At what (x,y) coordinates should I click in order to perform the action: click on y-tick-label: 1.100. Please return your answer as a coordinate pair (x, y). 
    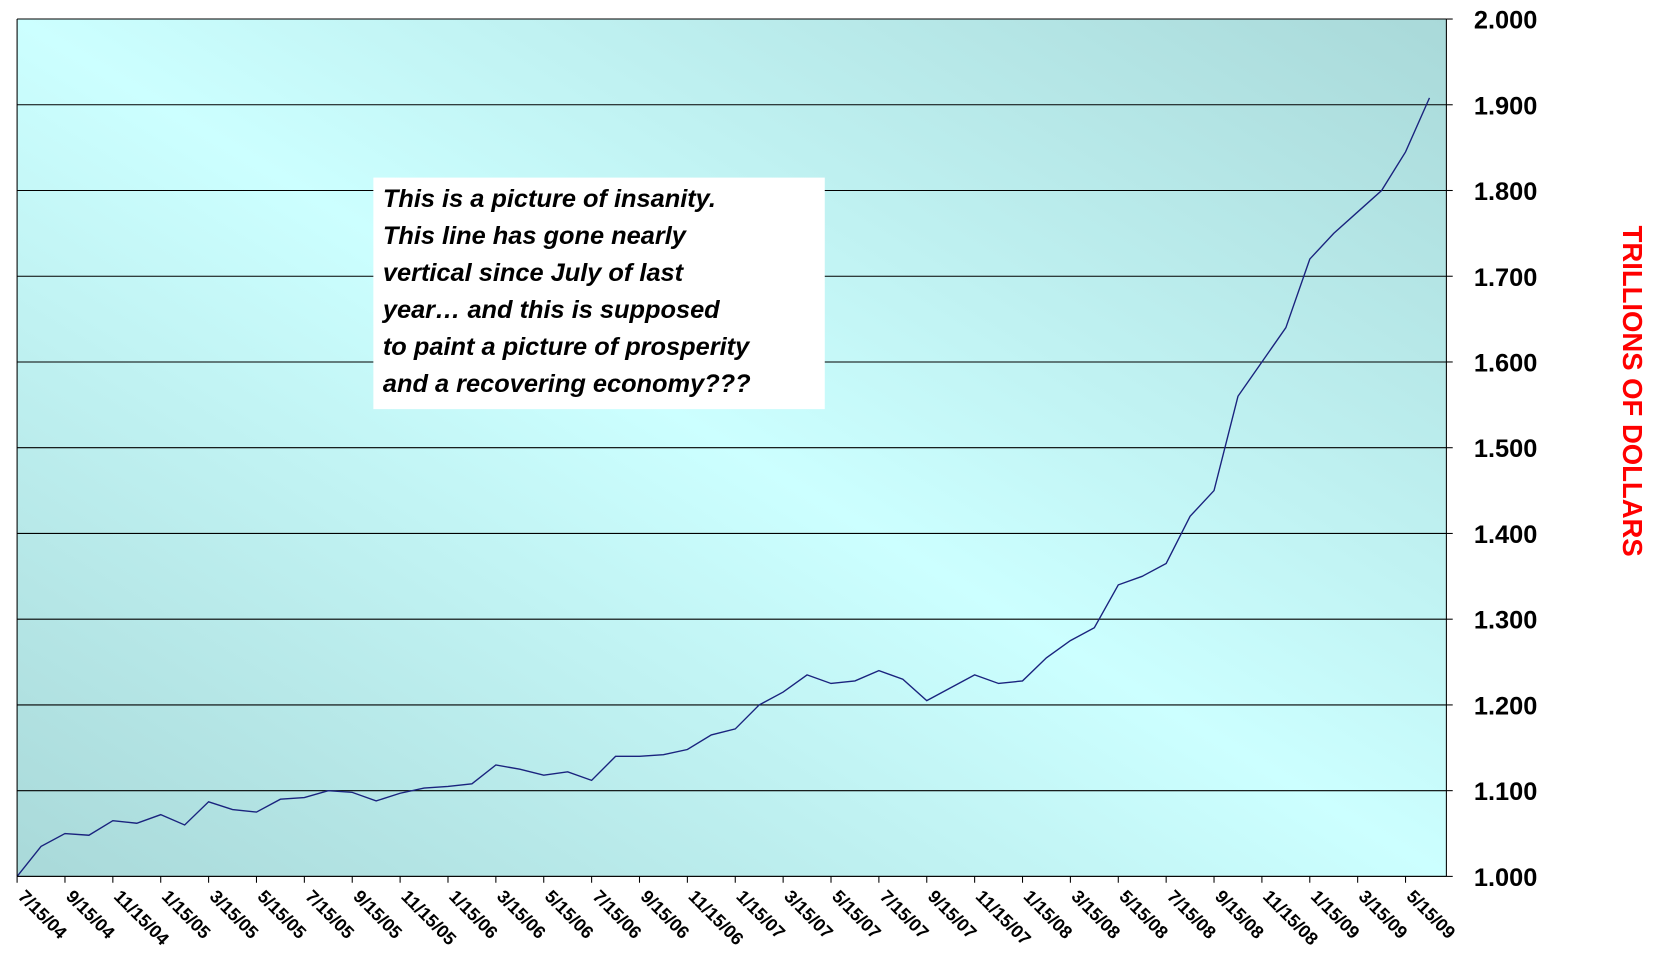
    Looking at the image, I should click on (1505, 792).